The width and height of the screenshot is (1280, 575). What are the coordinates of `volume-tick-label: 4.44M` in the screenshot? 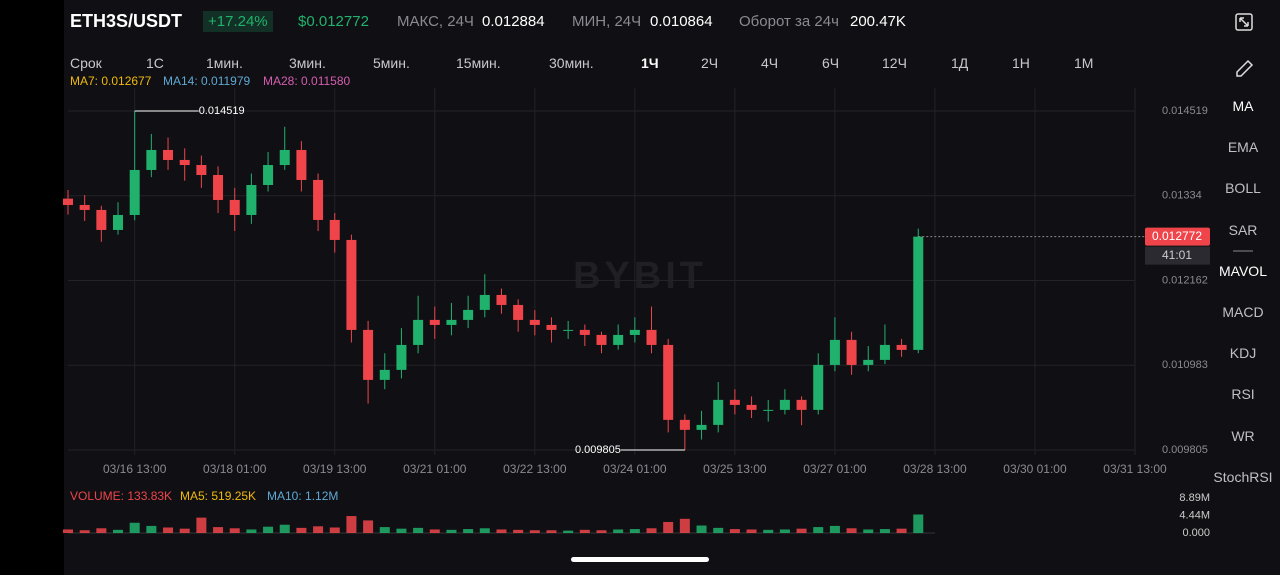 It's located at (1194, 515).